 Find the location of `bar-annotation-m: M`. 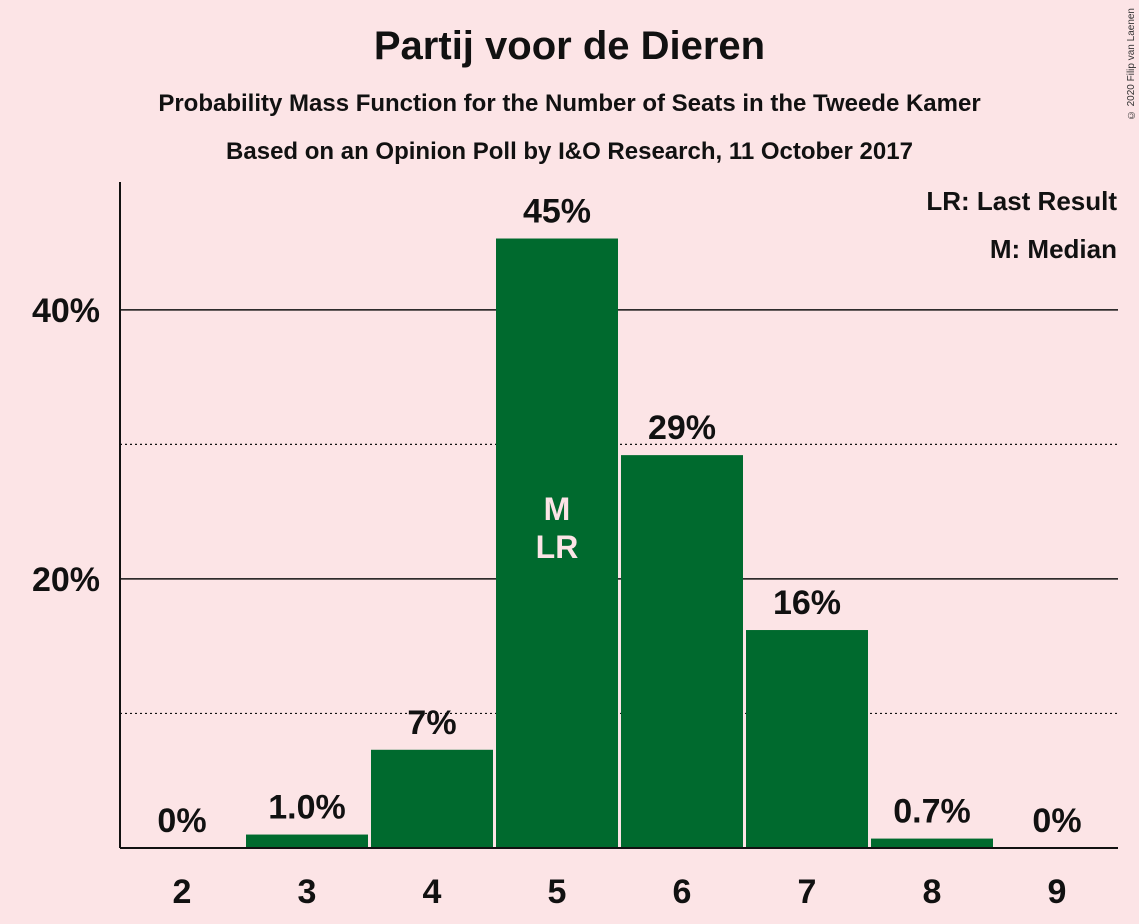

bar-annotation-m: M is located at coordinates (557, 509).